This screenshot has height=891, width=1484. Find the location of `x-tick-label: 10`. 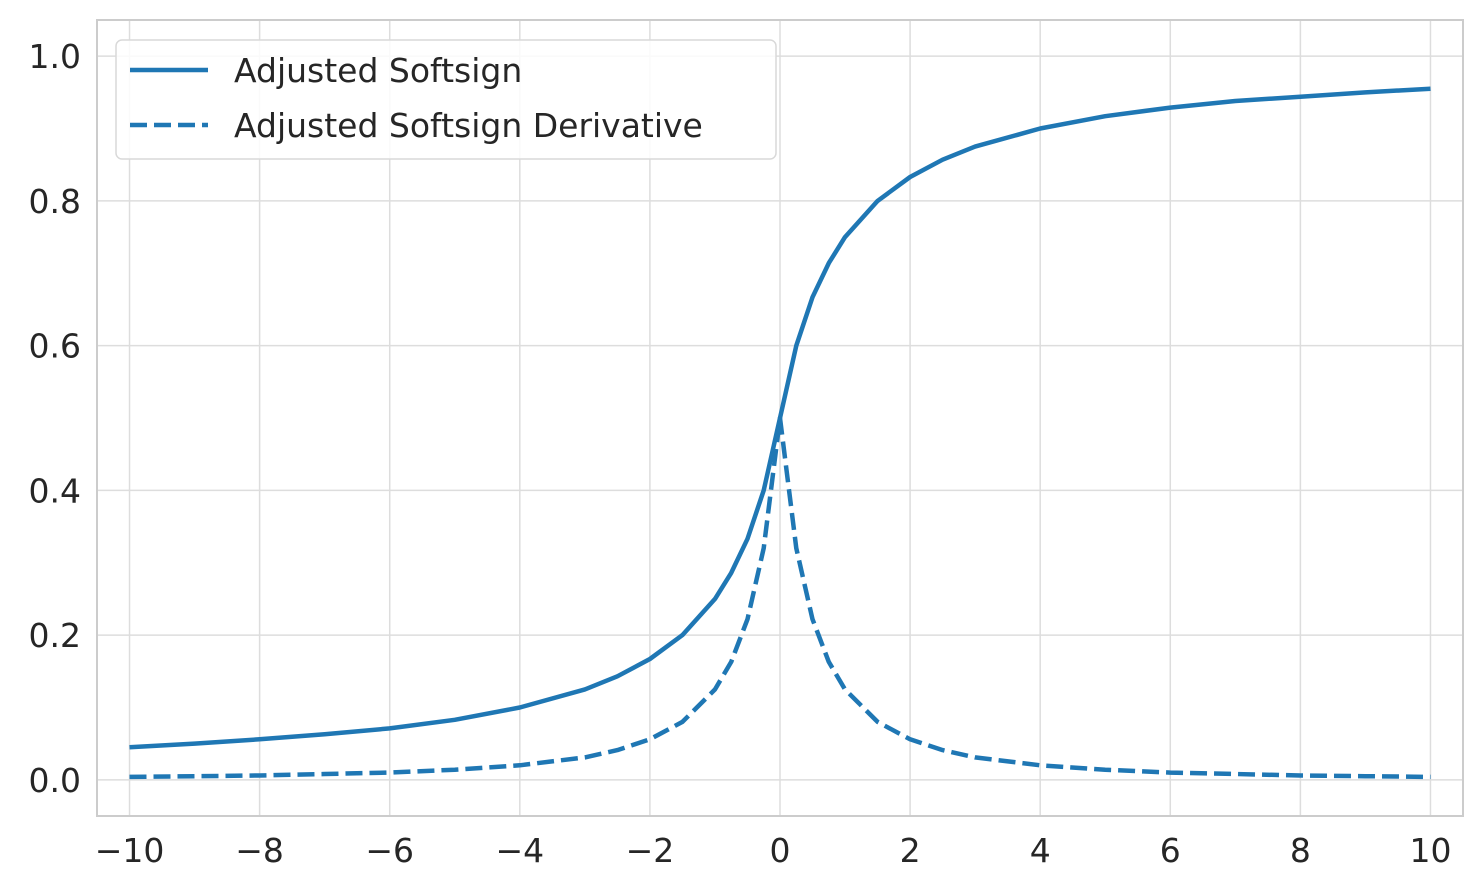

x-tick-label: 10 is located at coordinates (1430, 850).